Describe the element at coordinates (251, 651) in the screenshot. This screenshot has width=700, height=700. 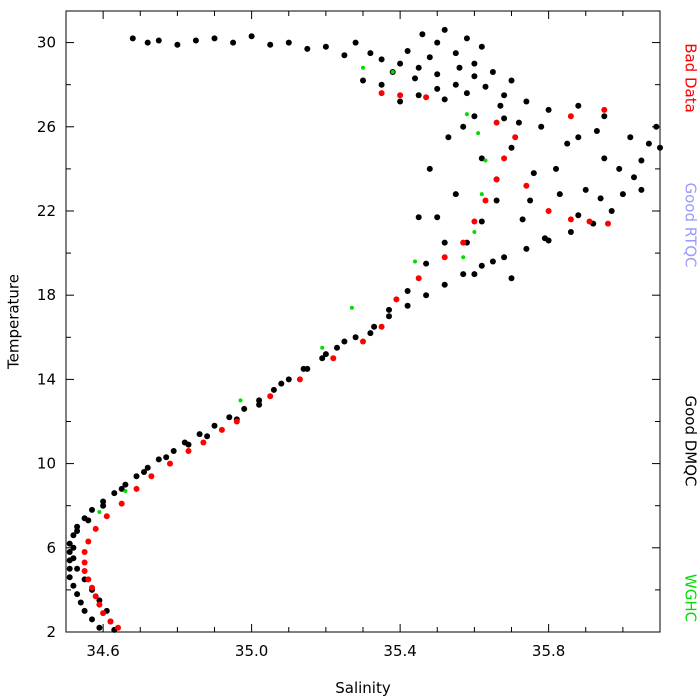
I see `x-tick-label: 35.0` at that location.